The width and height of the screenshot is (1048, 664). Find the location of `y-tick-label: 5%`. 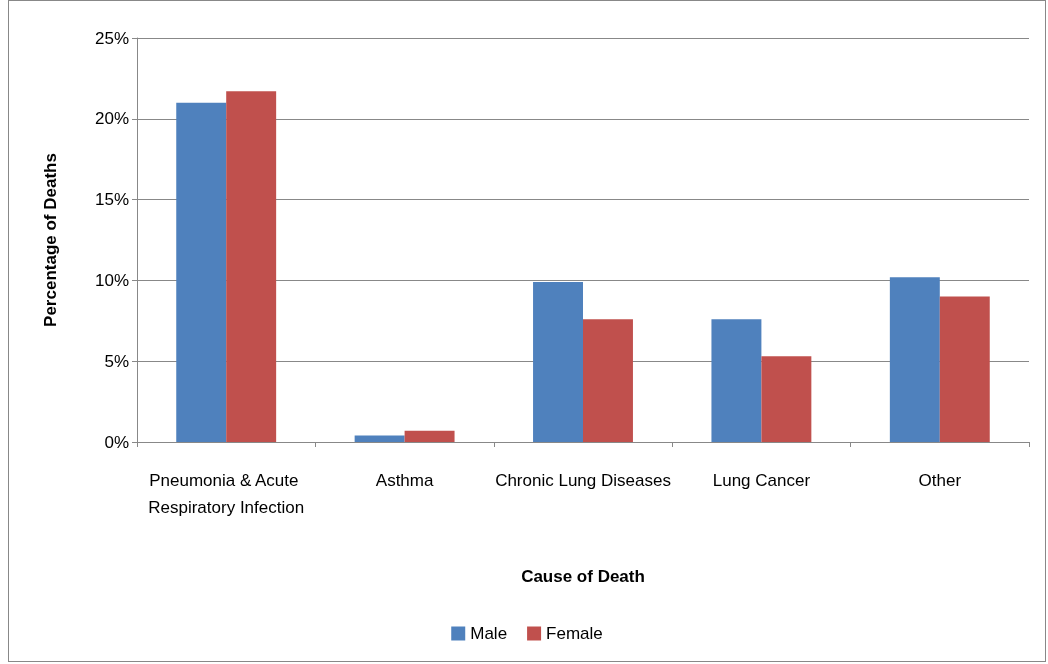

y-tick-label: 5% is located at coordinates (116, 361).